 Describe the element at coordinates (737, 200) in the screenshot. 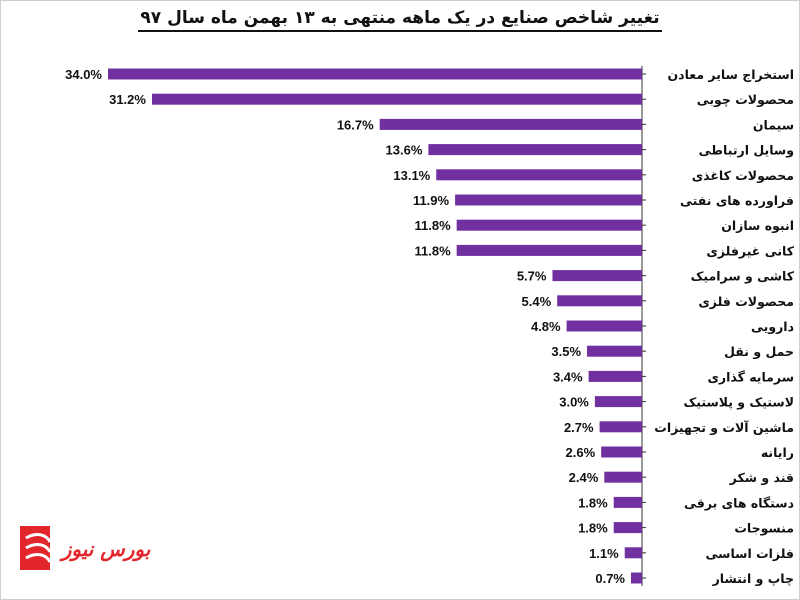

I see `category-label: فراورده های نفتی` at that location.